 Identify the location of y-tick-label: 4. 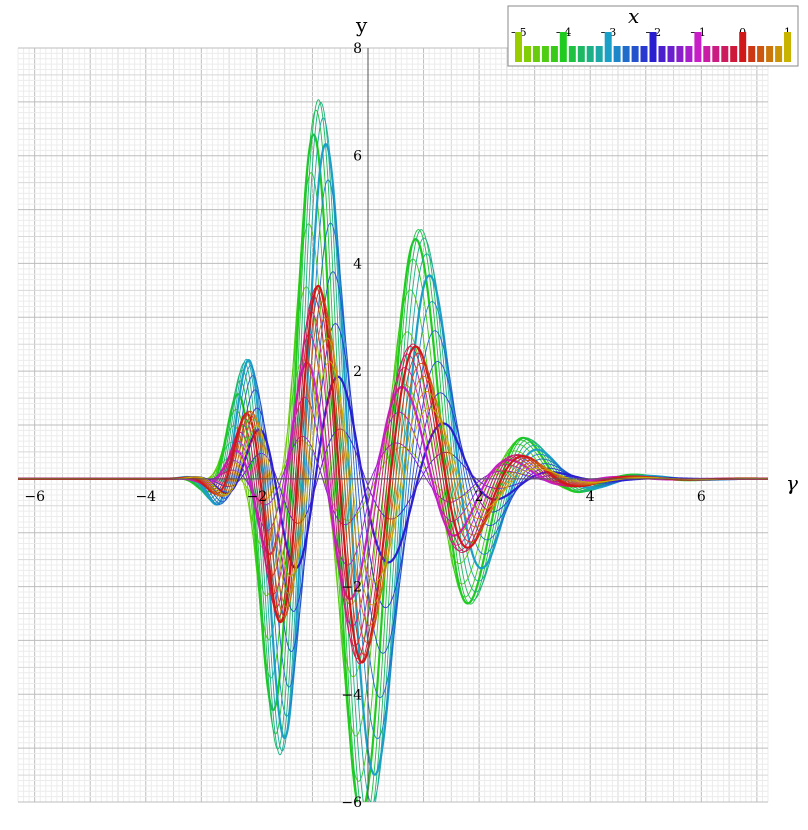
(357, 264).